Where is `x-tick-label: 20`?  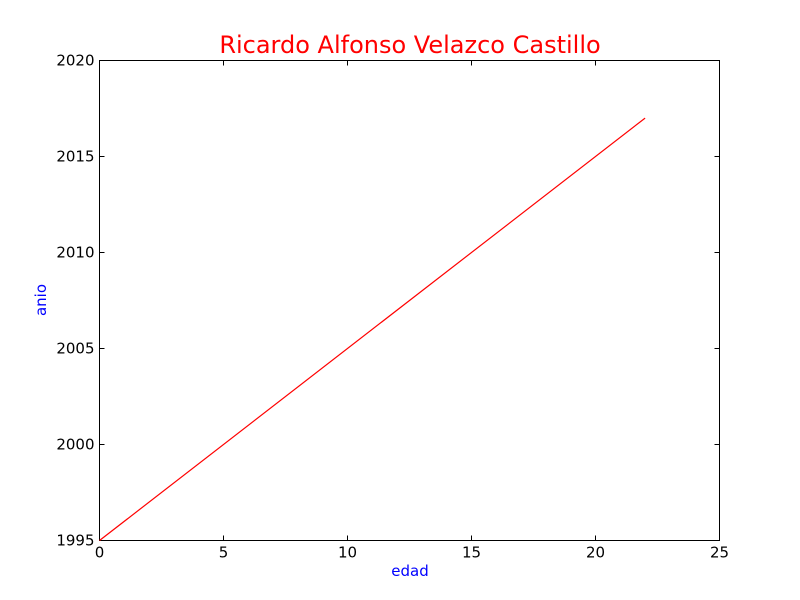 x-tick-label: 20 is located at coordinates (595, 553).